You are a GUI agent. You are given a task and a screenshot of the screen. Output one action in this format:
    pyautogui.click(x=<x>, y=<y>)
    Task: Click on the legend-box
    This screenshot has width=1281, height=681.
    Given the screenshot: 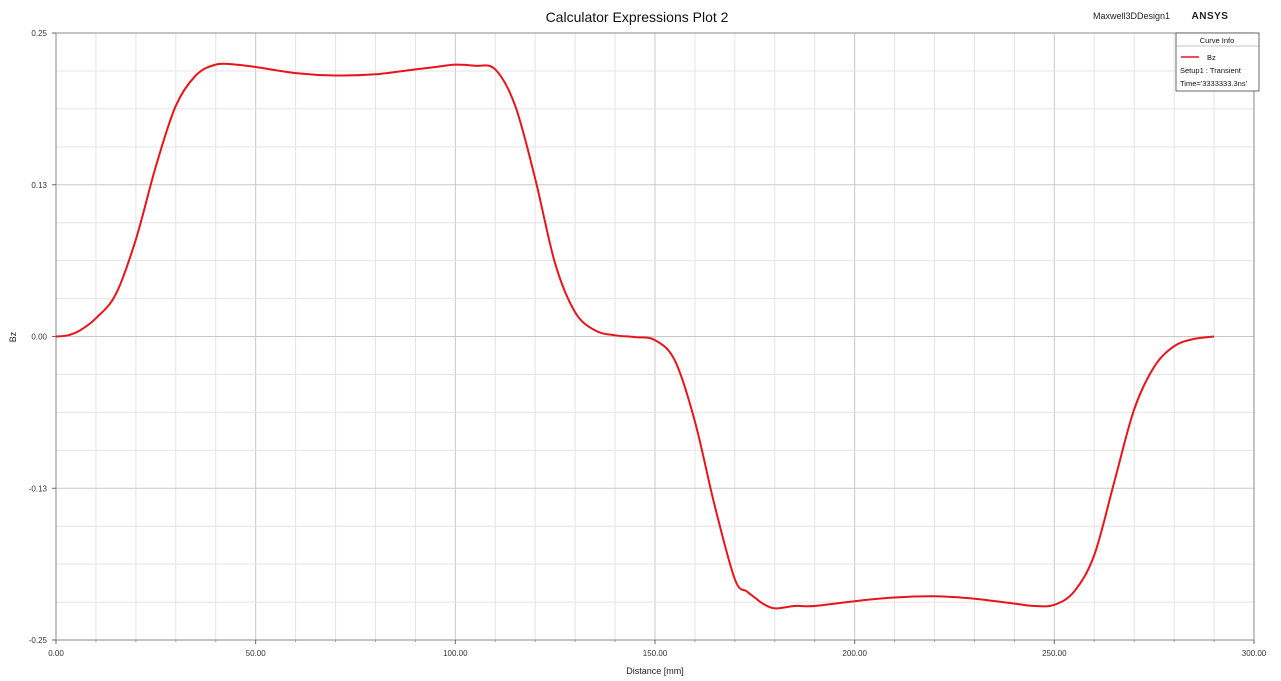 What is the action you would take?
    pyautogui.click(x=1217, y=62)
    